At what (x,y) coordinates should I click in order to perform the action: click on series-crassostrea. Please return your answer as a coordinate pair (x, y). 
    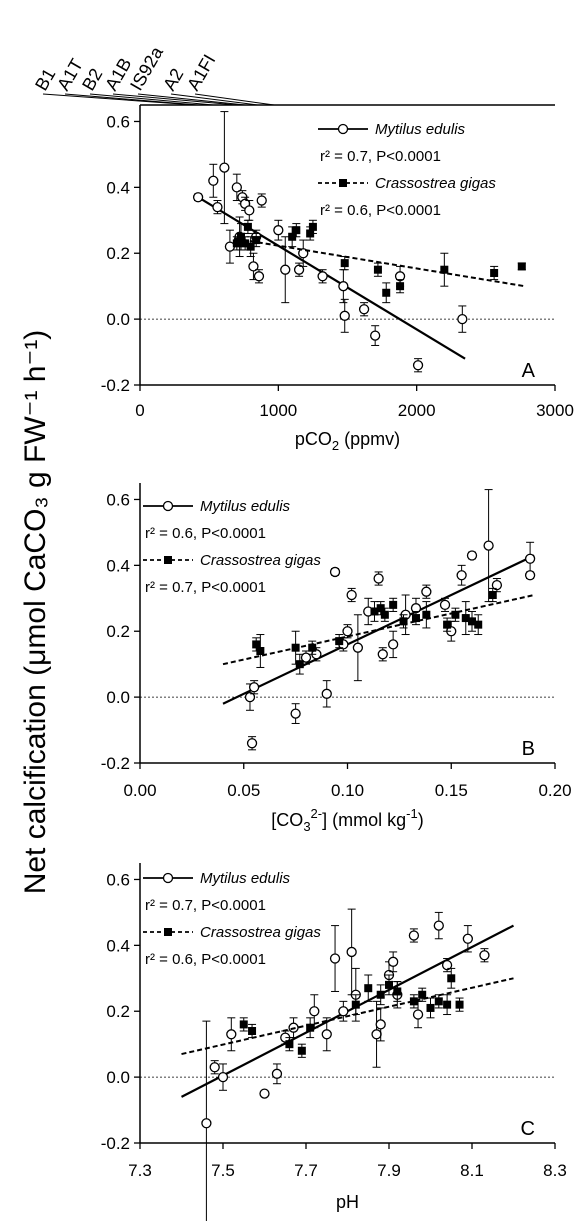
    Looking at the image, I should click on (347, 1012).